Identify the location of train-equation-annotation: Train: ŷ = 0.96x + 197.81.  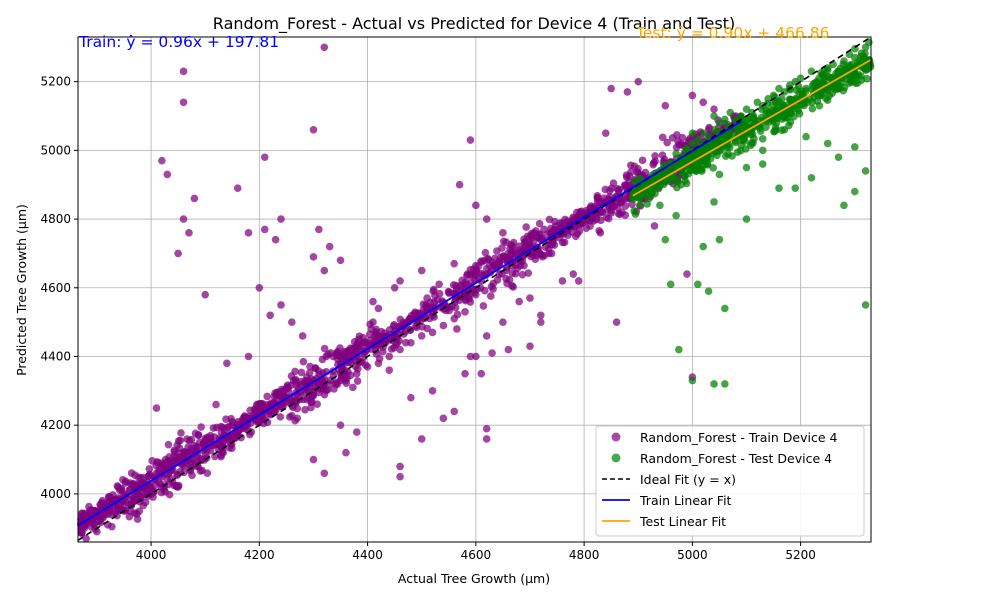
(178, 42).